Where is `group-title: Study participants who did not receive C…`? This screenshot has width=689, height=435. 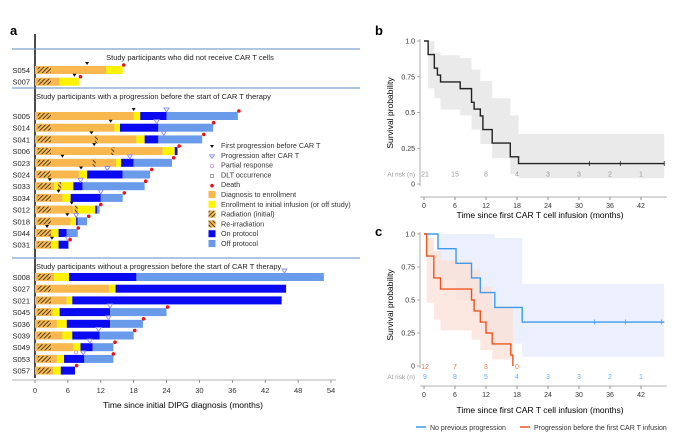
group-title: Study participants who did not receive C… is located at coordinates (190, 57).